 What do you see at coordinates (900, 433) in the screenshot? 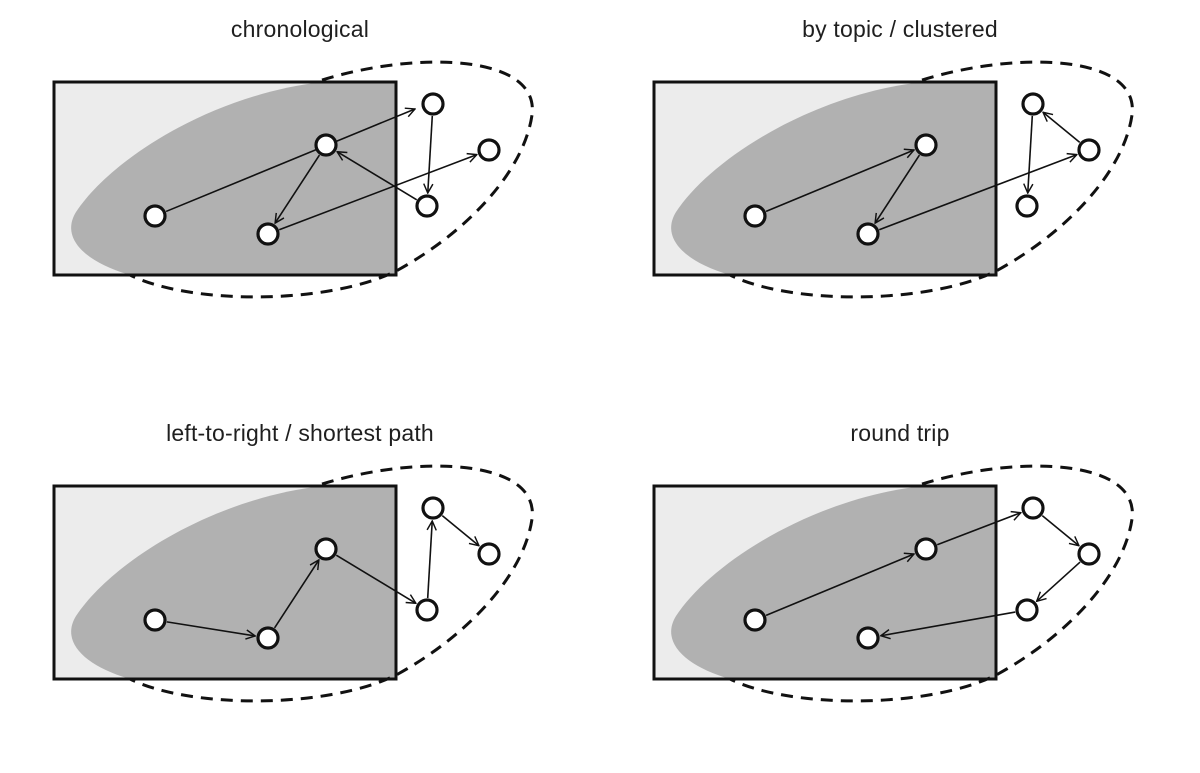
I see `panel-title: round trip` at bounding box center [900, 433].